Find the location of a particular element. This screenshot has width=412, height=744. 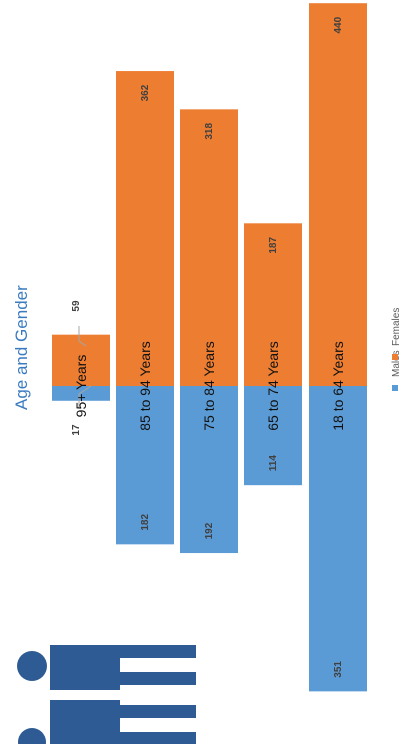

bar-males-75-to-84-years is located at coordinates (209, 470).